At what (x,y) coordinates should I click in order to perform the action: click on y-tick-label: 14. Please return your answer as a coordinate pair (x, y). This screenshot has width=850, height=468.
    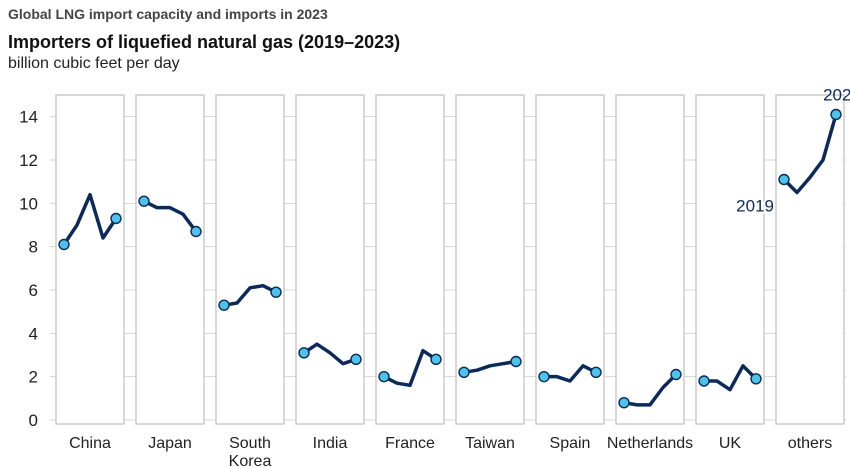
    Looking at the image, I should click on (28, 117).